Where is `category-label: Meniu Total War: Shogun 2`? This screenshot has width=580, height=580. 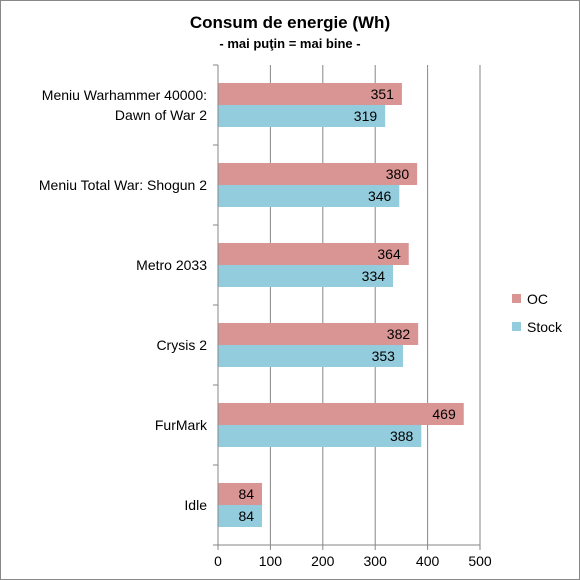
category-label: Meniu Total War: Shogun 2 is located at coordinates (123, 185).